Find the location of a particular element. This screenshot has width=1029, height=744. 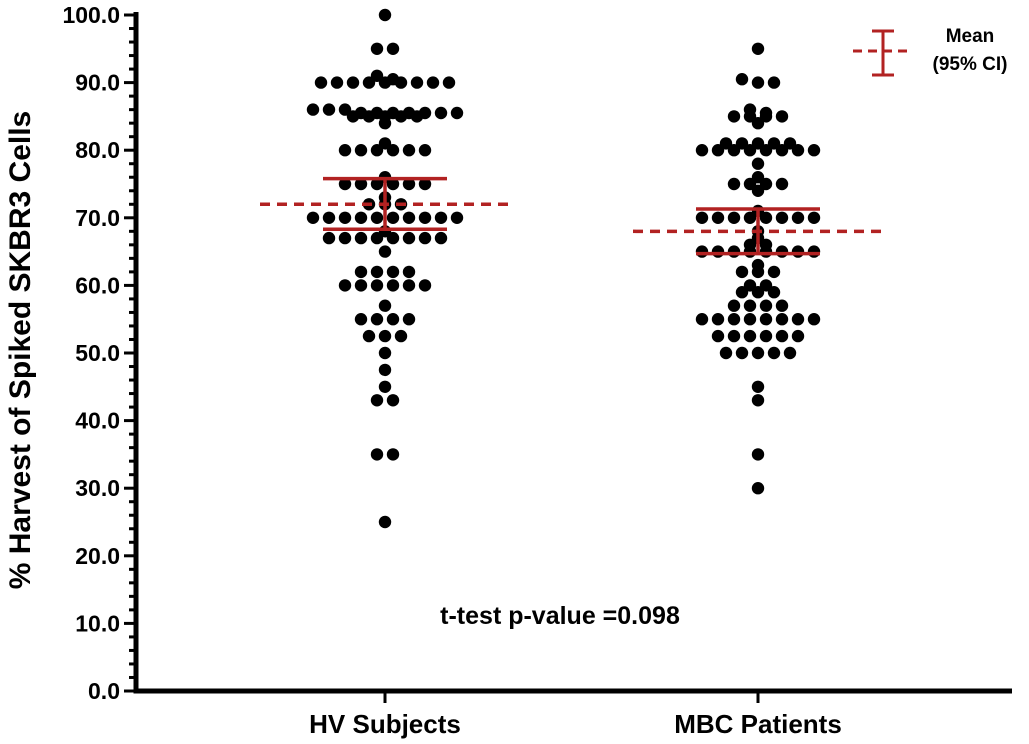

x-axis-ticks: HV Subjects MBC Patients is located at coordinates (575, 715).